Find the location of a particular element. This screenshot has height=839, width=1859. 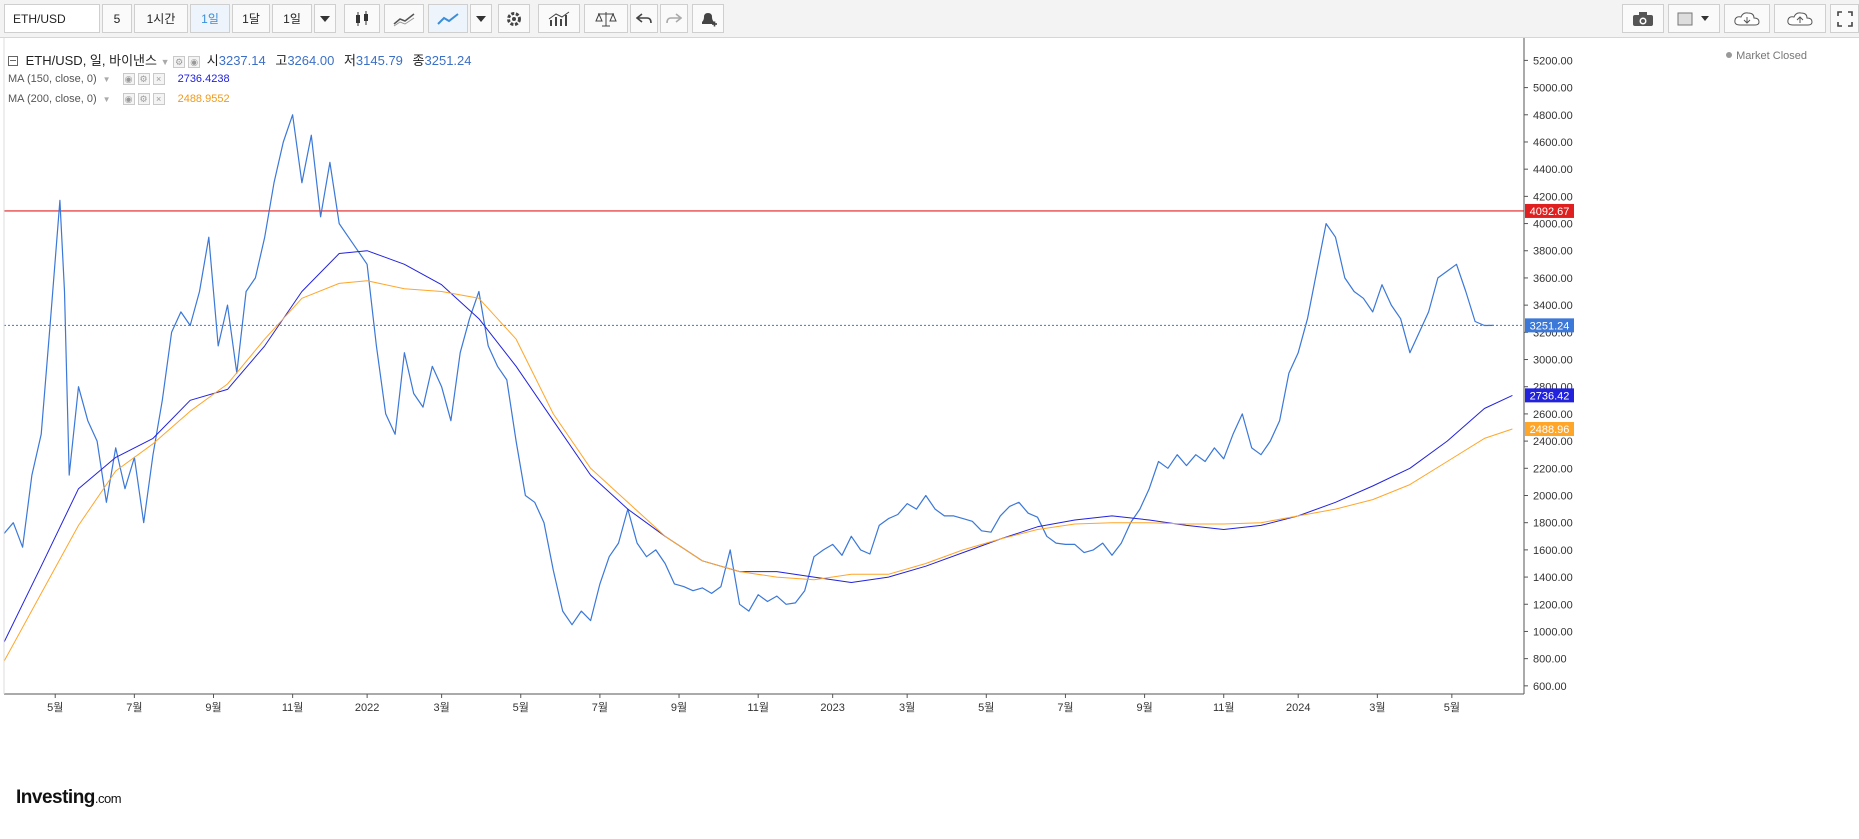

low-value: 3145.79 is located at coordinates (379, 60).